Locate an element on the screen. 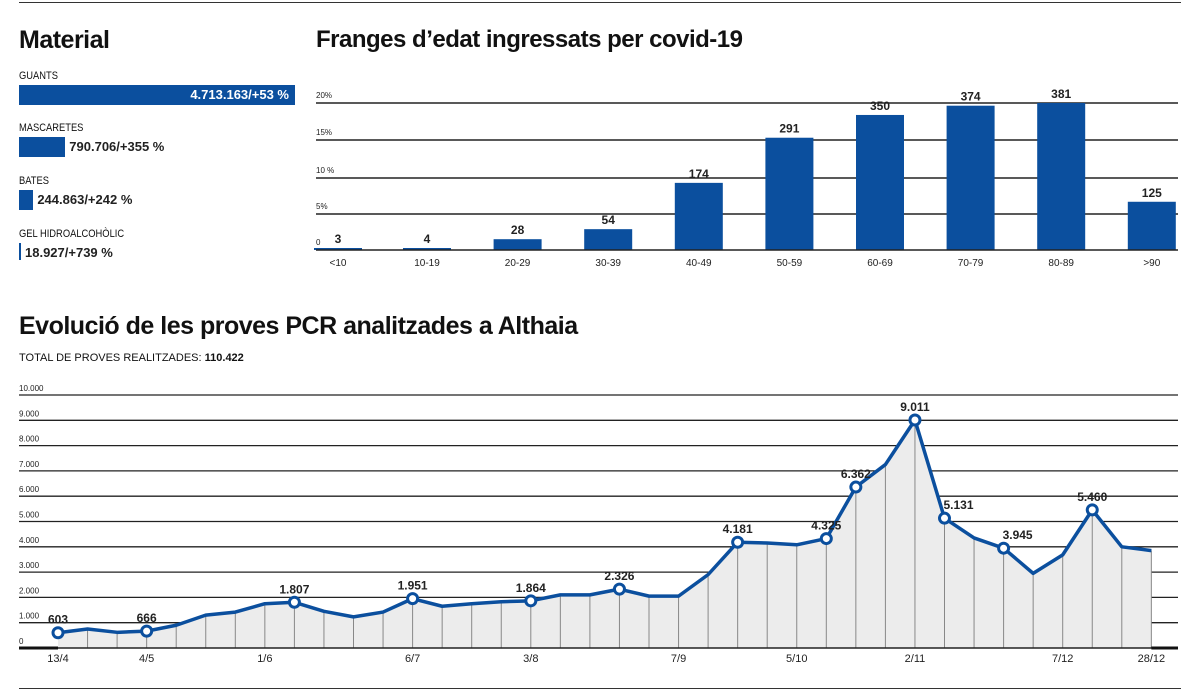 This screenshot has width=1200, height=697. data-point-label: 5.460 is located at coordinates (1092, 497).